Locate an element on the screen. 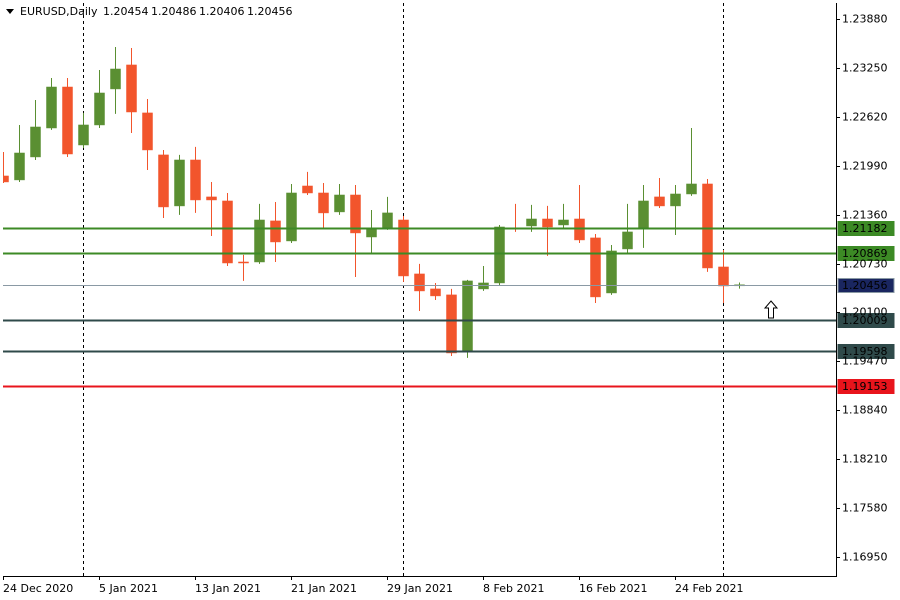 This screenshot has width=900, height=600. price-label: 1.21182 is located at coordinates (865, 228).